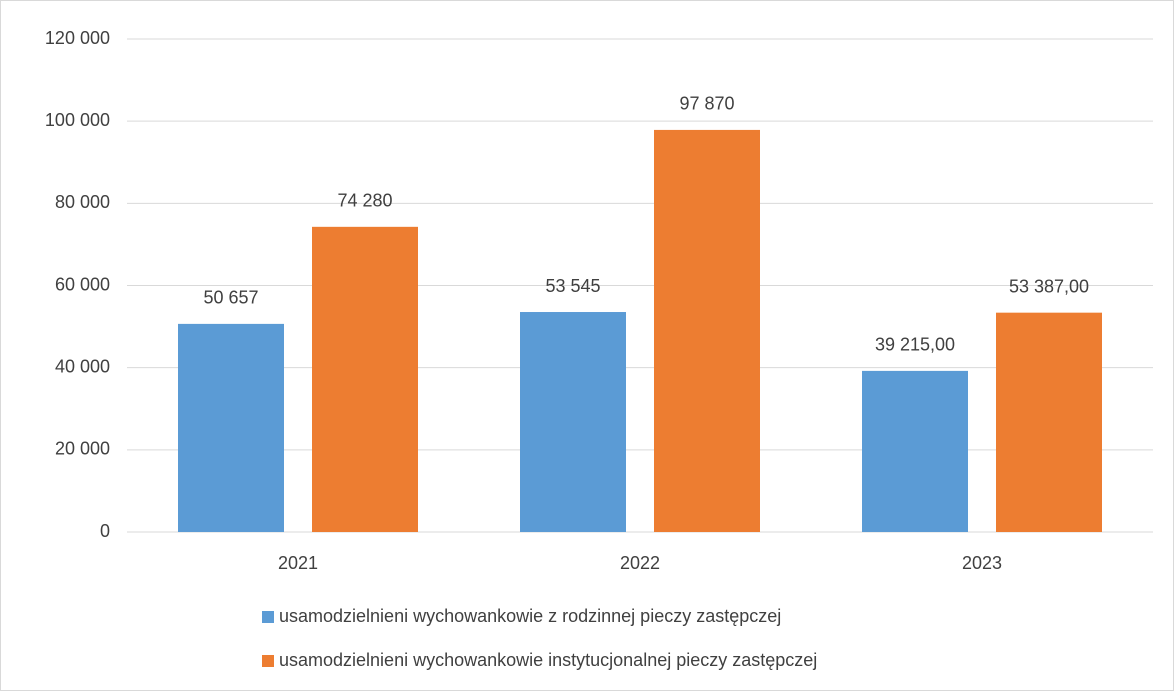  I want to click on value-label: 39 215,00, so click(915, 345).